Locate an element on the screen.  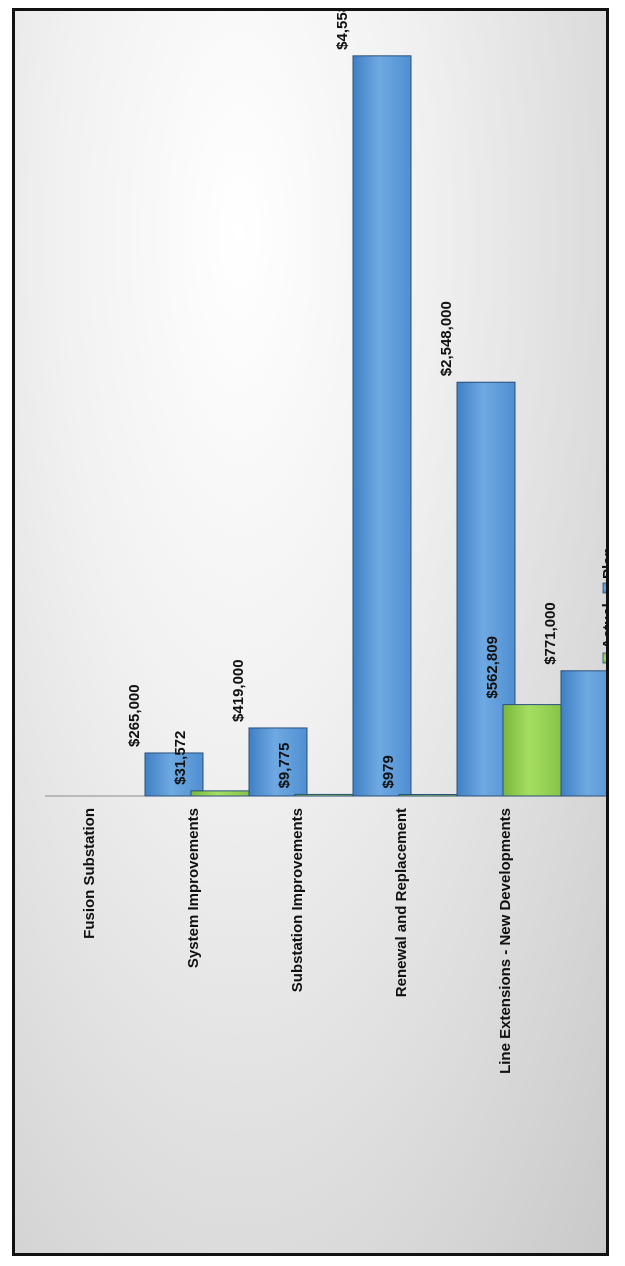
plan-value-label-substation-improvements: $4,558,000 is located at coordinates (342, 30).